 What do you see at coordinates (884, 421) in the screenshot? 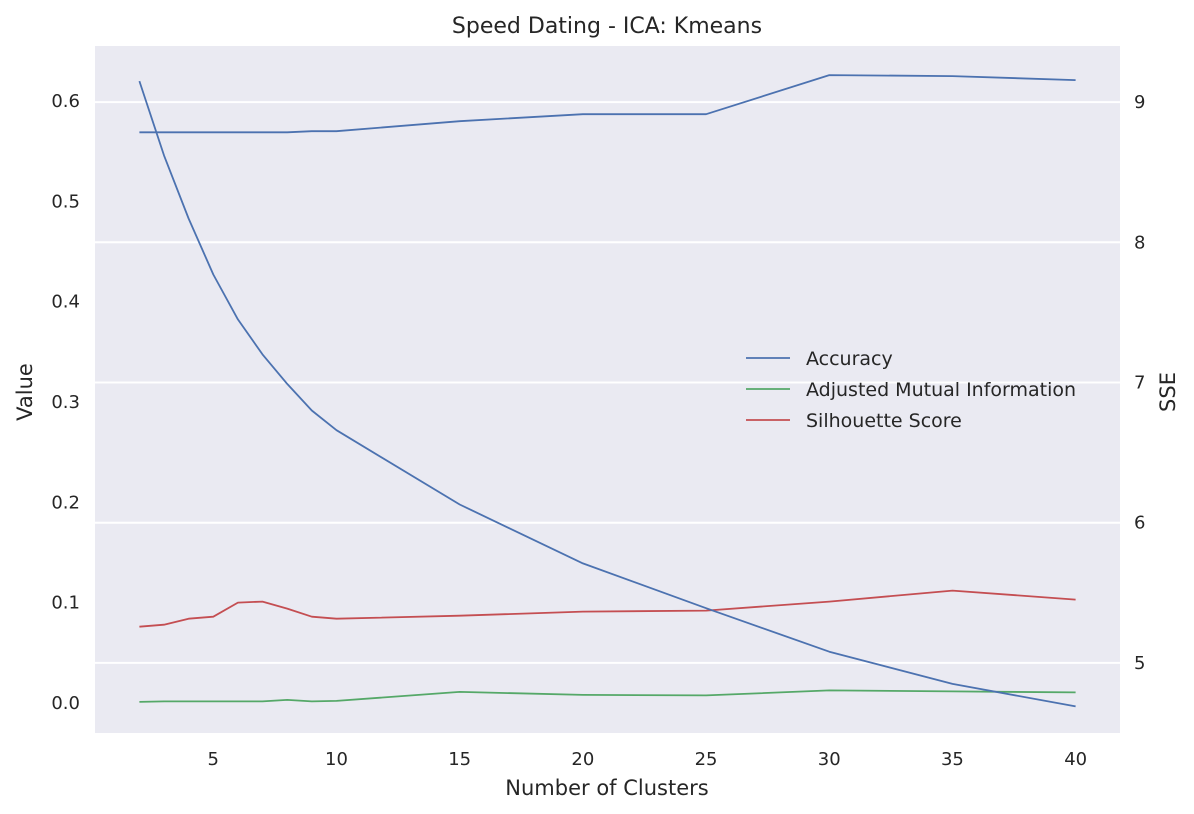
I see `legend-label: Silhouette Score` at bounding box center [884, 421].